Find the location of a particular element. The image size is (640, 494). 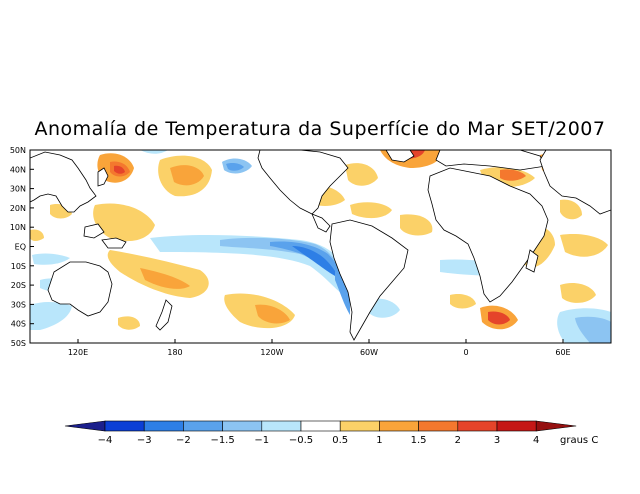

lon-label: 180 is located at coordinates (174, 352).